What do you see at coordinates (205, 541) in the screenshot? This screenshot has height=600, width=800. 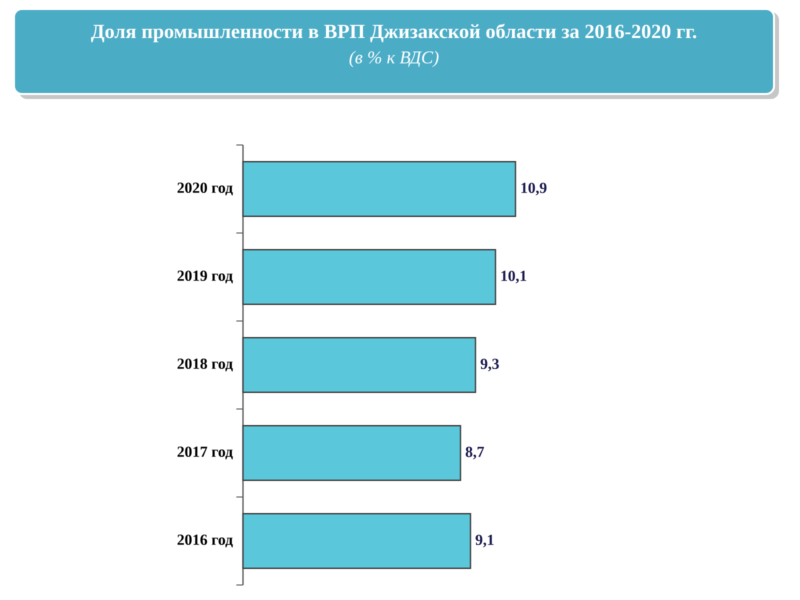 I see `y-tick-label: 2016 год` at bounding box center [205, 541].